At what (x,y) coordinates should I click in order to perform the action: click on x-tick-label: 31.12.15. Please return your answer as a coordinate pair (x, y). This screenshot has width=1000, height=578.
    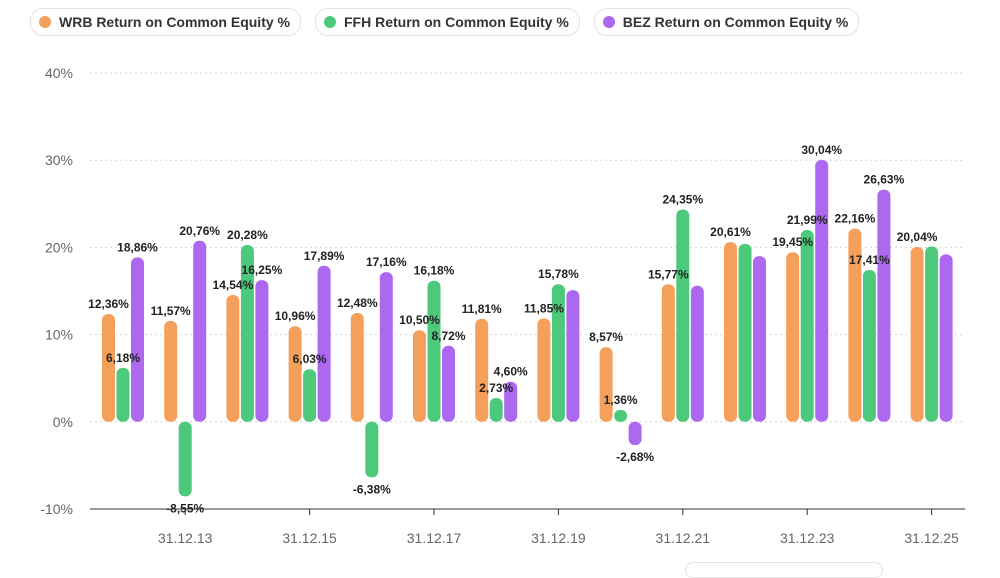
    Looking at the image, I should click on (309, 538).